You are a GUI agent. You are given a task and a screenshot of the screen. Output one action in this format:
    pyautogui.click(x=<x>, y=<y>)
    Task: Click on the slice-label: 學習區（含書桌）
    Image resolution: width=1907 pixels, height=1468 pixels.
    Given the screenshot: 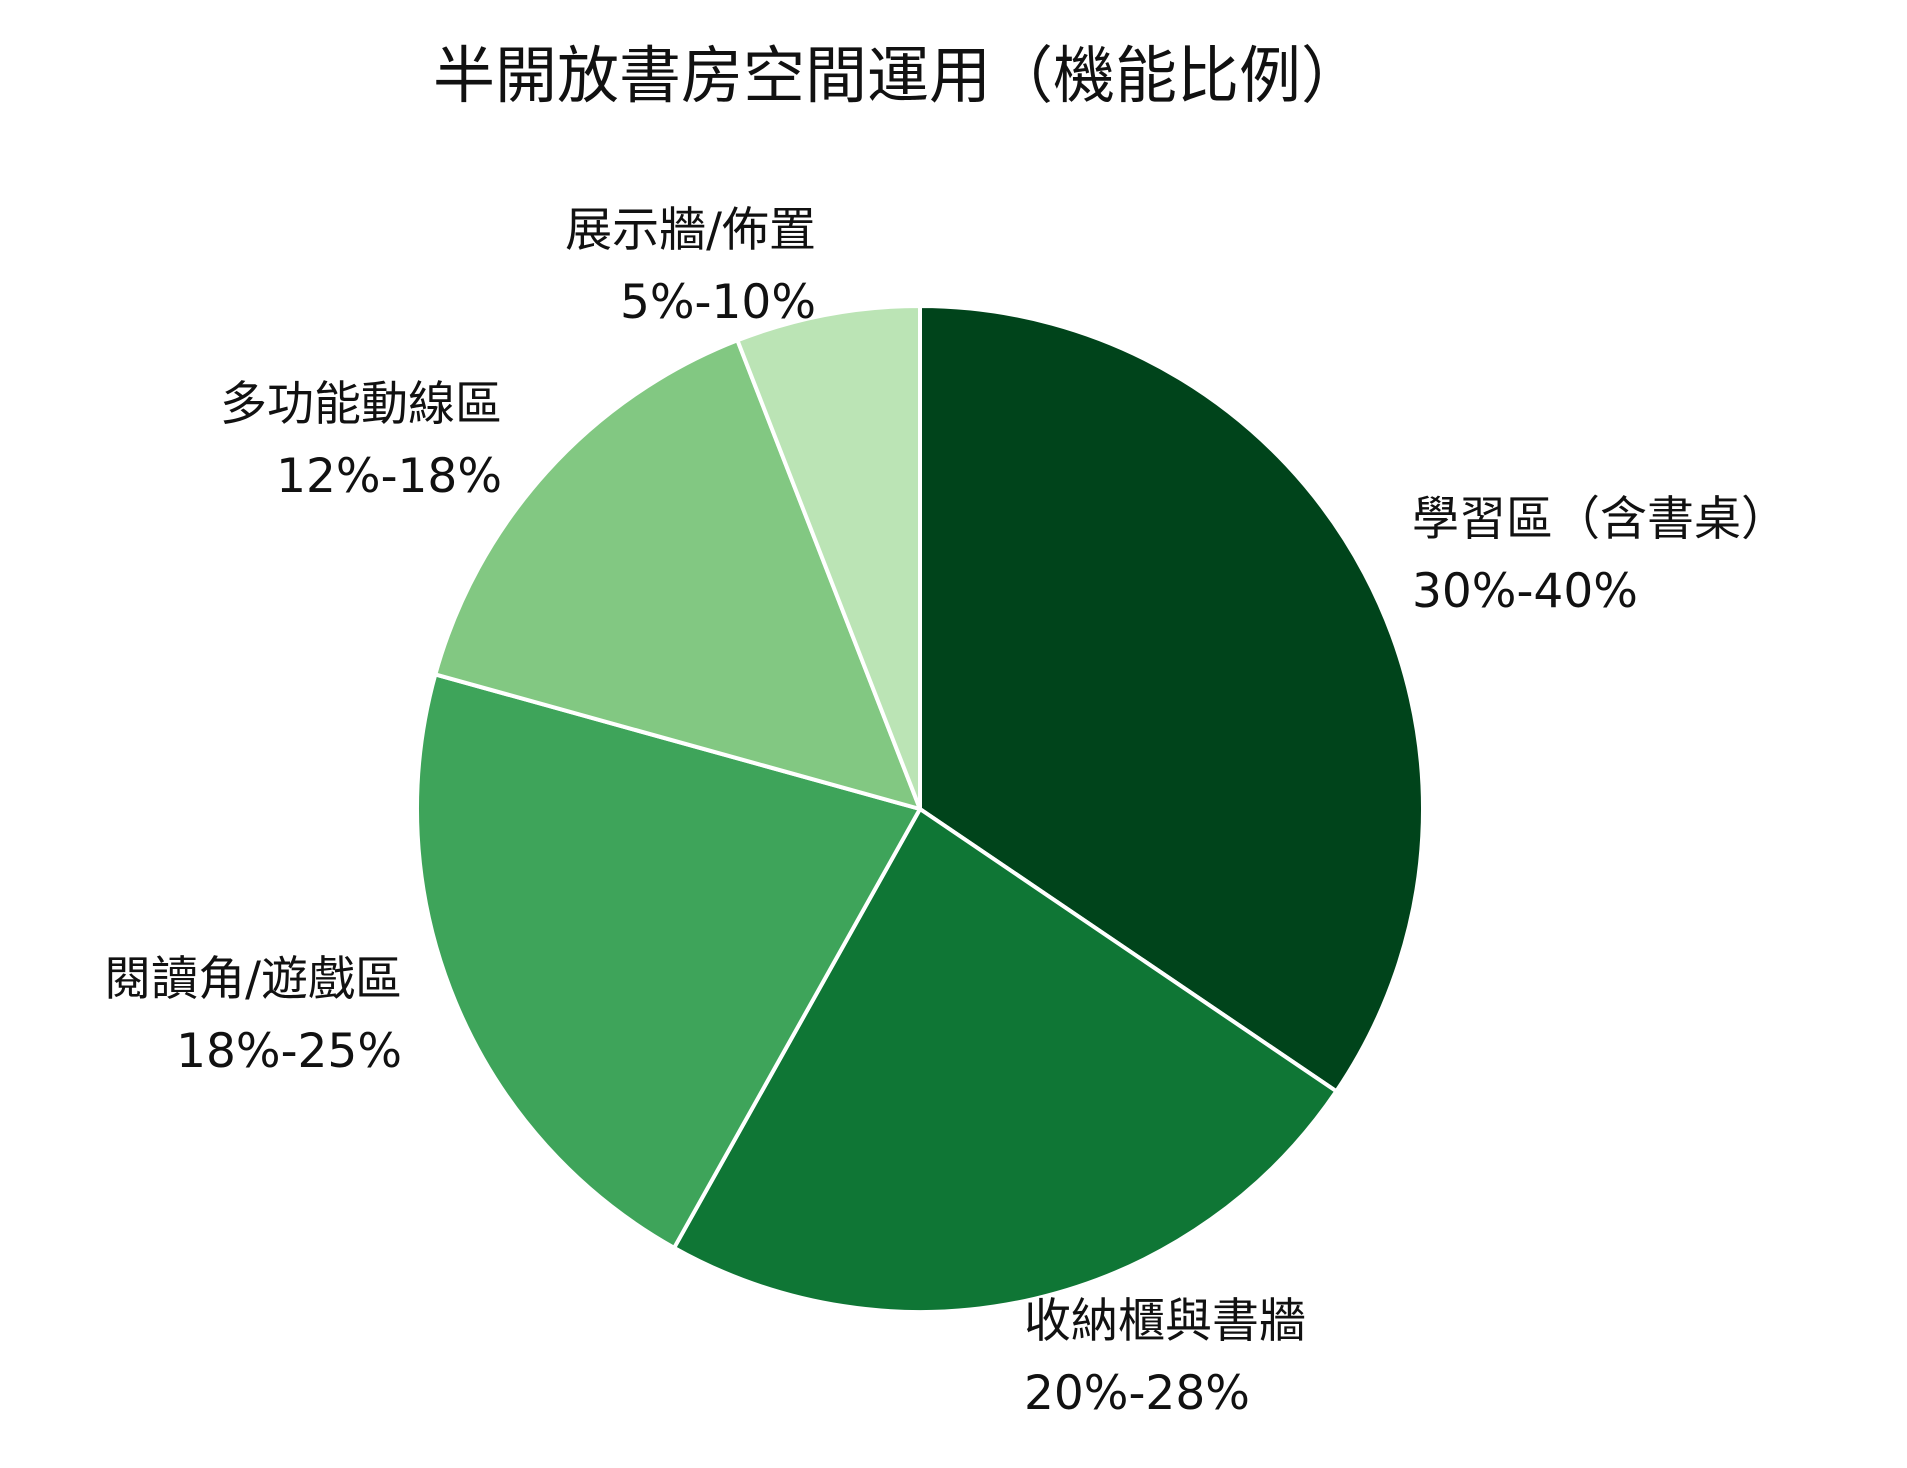 What is the action you would take?
    pyautogui.click(x=1600, y=519)
    